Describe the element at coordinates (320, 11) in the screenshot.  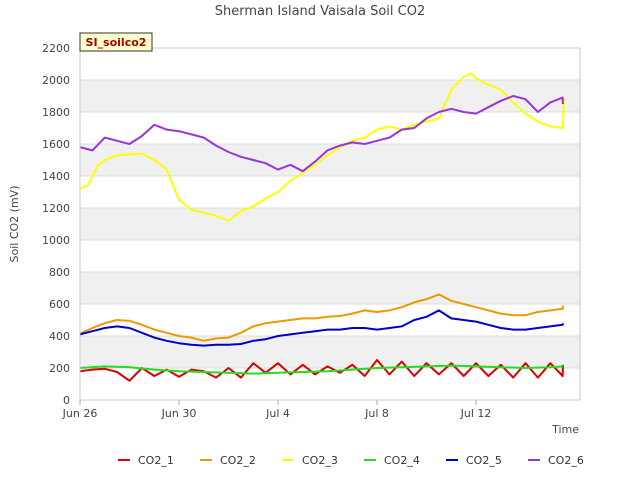
I see `chart-title: Sherman Island Vaisala Soil CO2` at that location.